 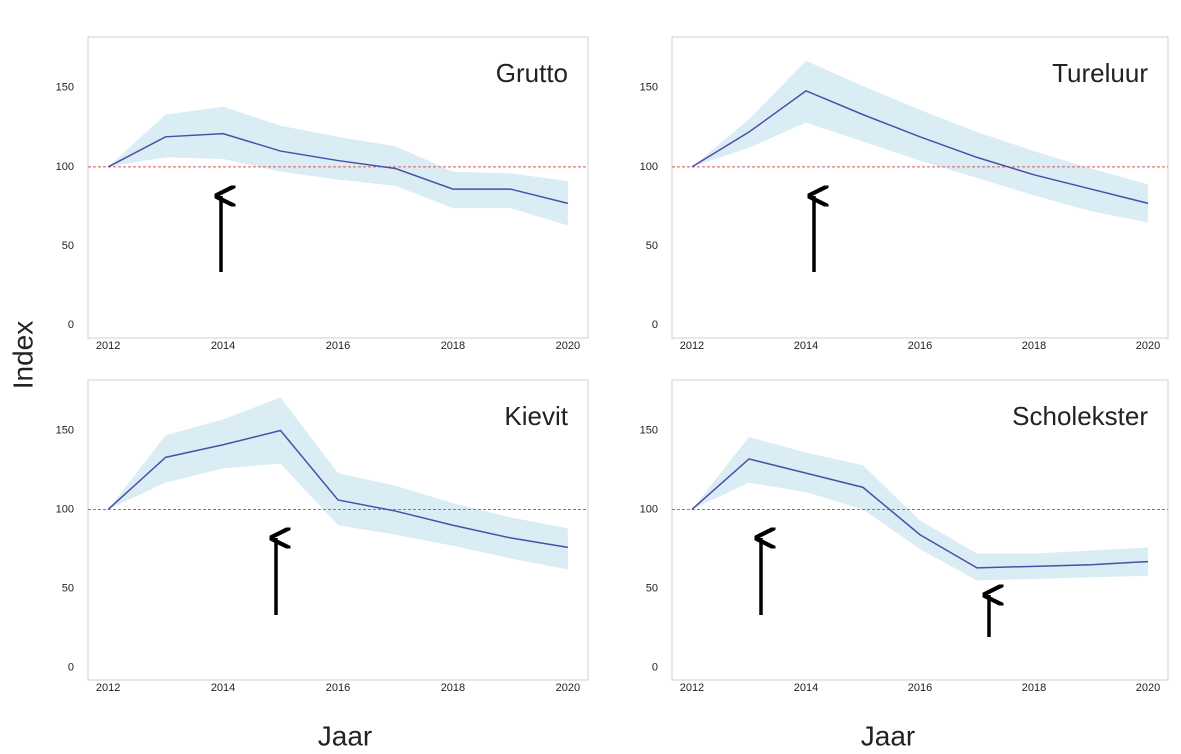 What do you see at coordinates (1080, 416) in the screenshot?
I see `panel-title: Scholekster` at bounding box center [1080, 416].